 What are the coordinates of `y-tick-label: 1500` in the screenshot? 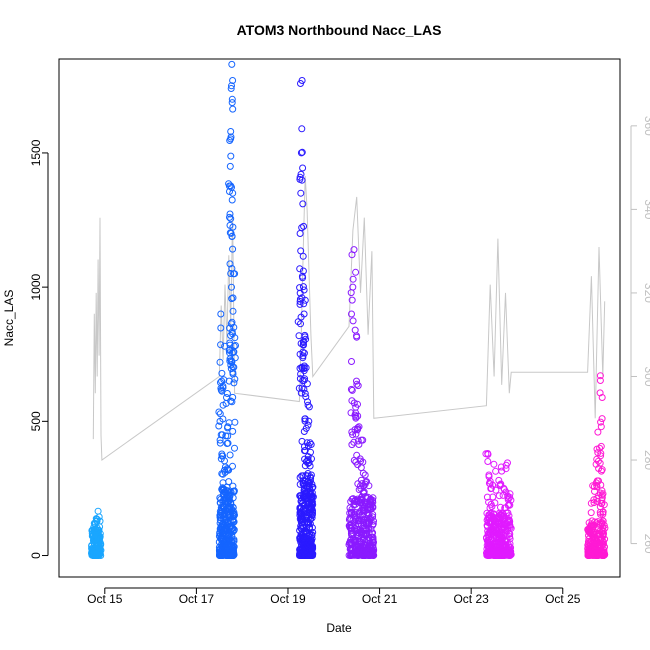 It's located at (36, 152).